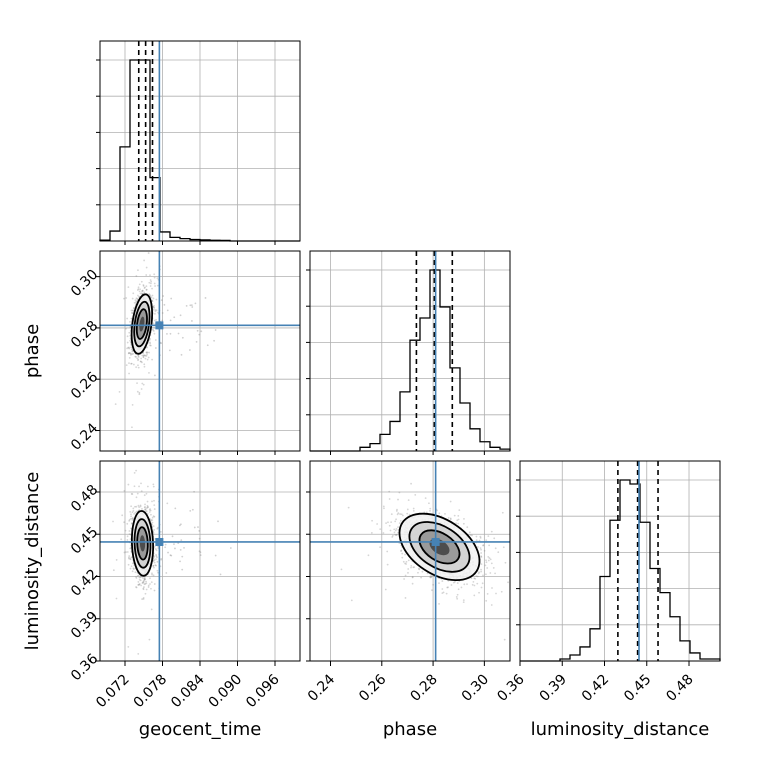 The image size is (760, 760). What do you see at coordinates (410, 561) in the screenshot?
I see `frame-phase-luminosity_distance` at bounding box center [410, 561].